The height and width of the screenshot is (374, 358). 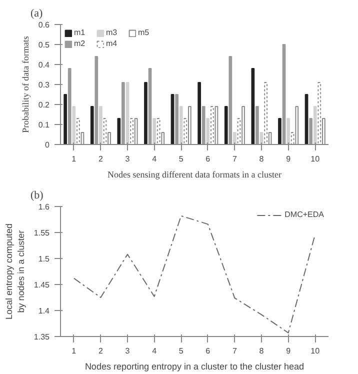 I want to click on text: (a), so click(x=37, y=14).